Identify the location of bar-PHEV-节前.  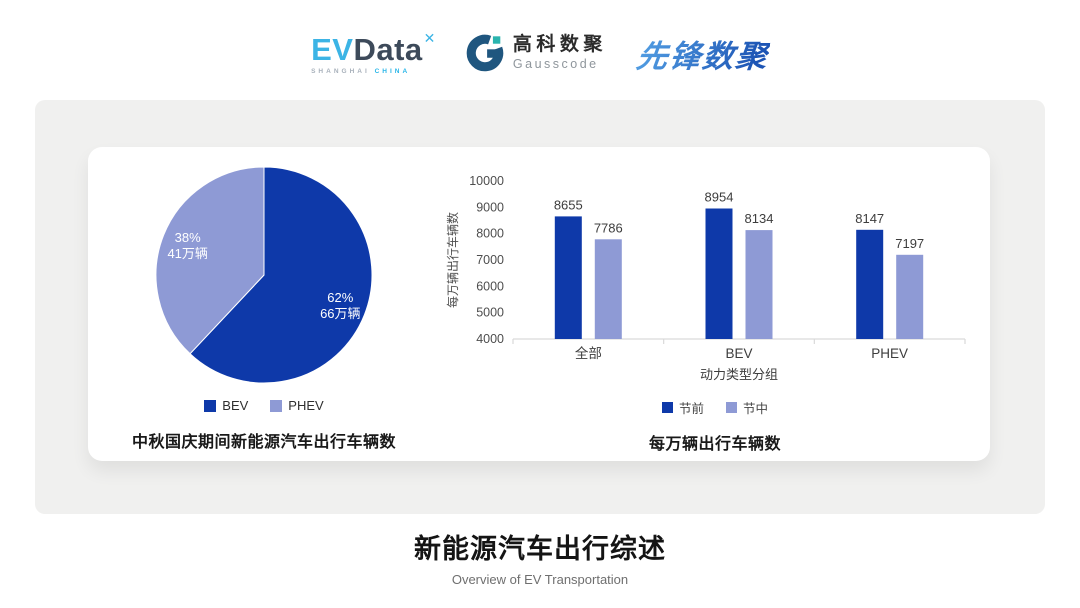
(870, 284).